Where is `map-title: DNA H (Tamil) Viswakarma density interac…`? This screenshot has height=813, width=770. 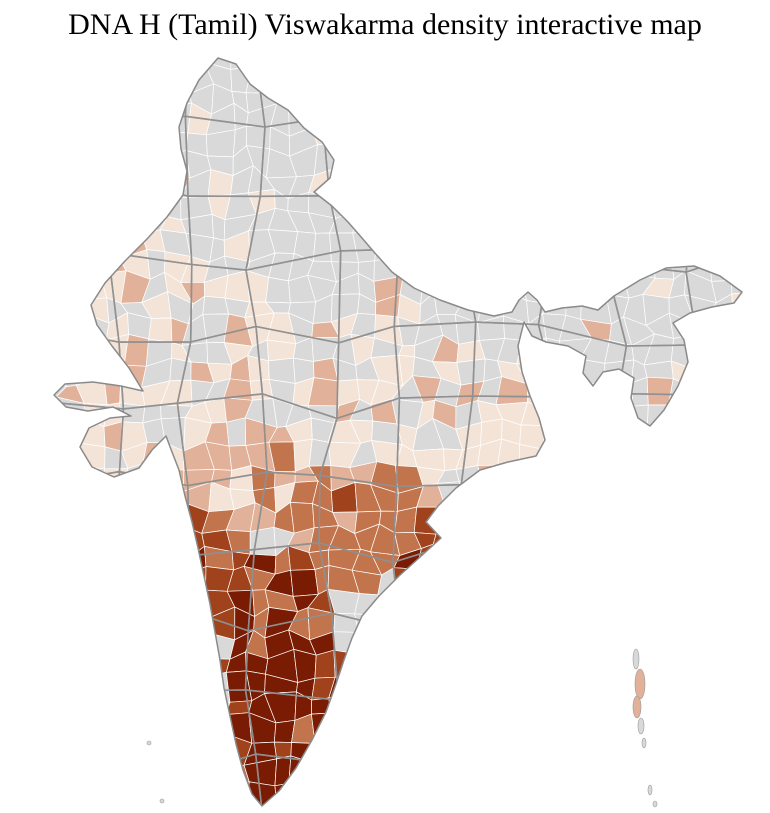
map-title: DNA H (Tamil) Viswakarma density interac… is located at coordinates (385, 24).